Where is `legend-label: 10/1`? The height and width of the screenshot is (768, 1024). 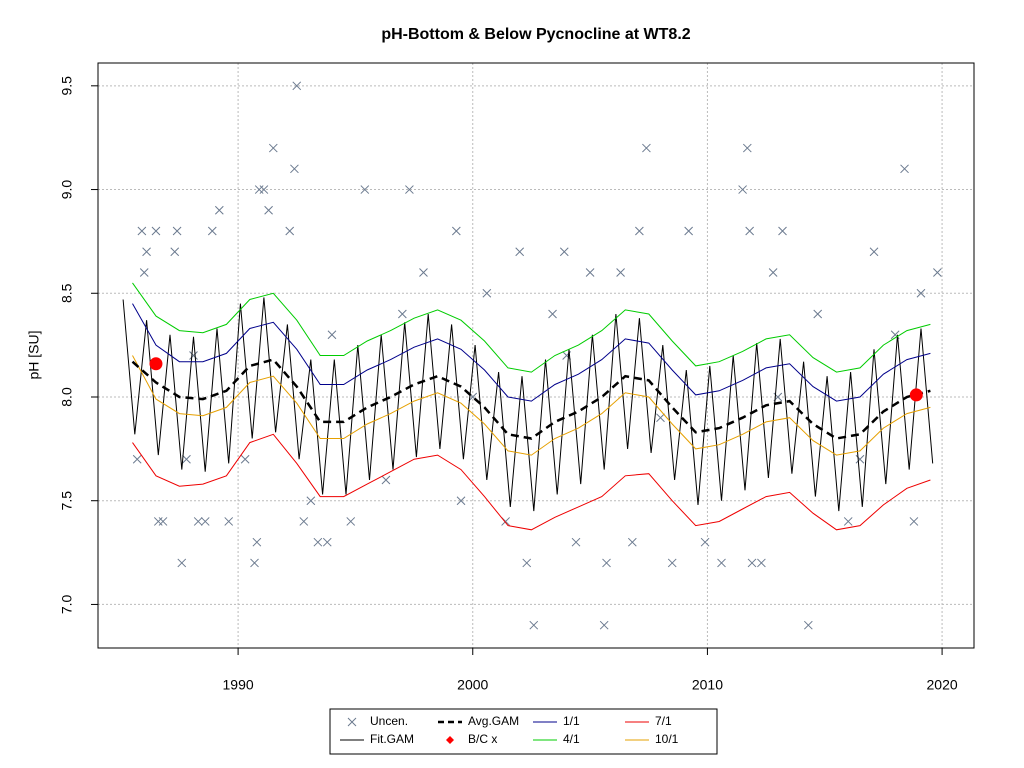
legend-label: 10/1 is located at coordinates (667, 739).